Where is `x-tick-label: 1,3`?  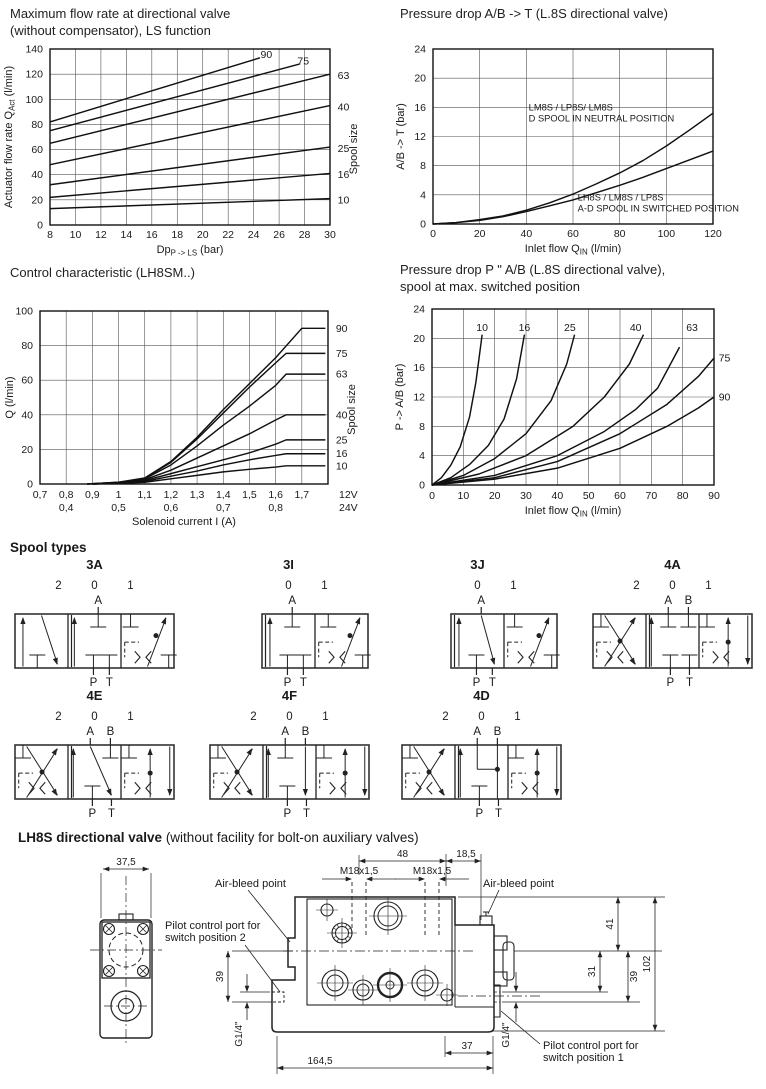 x-tick-label: 1,3 is located at coordinates (197, 495).